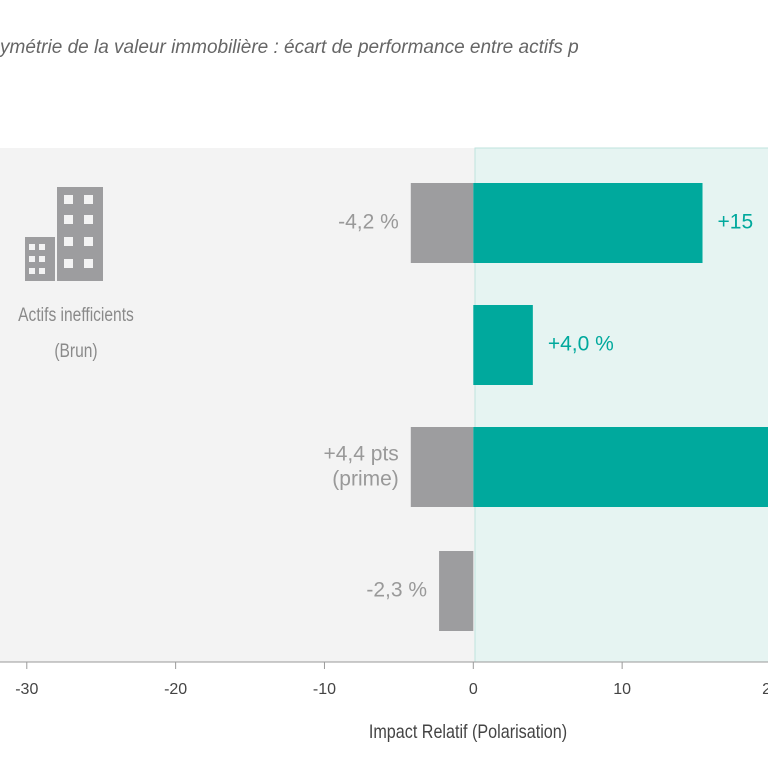 This screenshot has width=768, height=768. I want to click on annotation: (prime), so click(365, 479).